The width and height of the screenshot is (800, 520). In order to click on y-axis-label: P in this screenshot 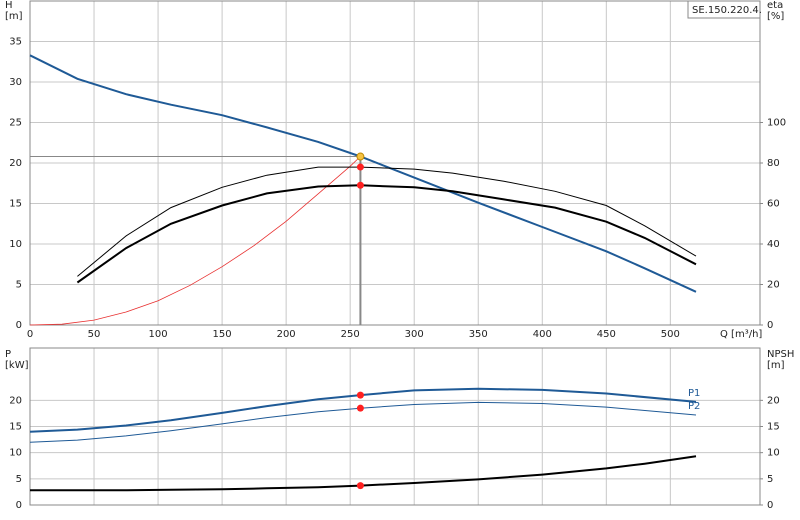, I will do `click(8, 354)`.